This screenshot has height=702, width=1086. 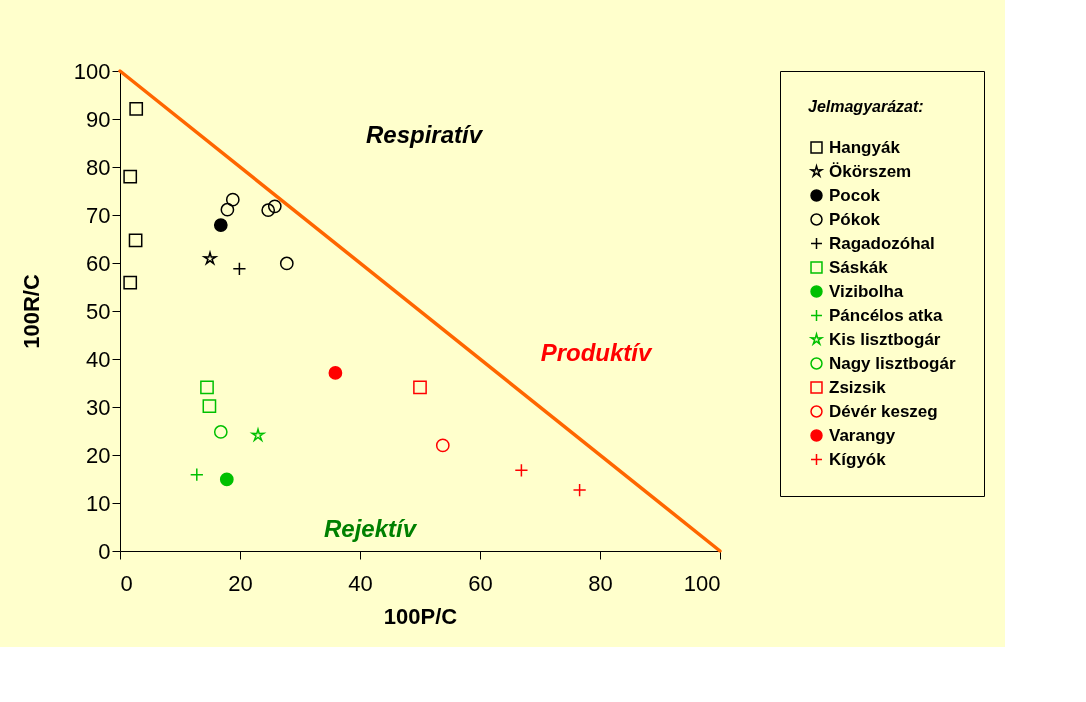 What do you see at coordinates (862, 435) in the screenshot?
I see `legend-label: Varangy` at bounding box center [862, 435].